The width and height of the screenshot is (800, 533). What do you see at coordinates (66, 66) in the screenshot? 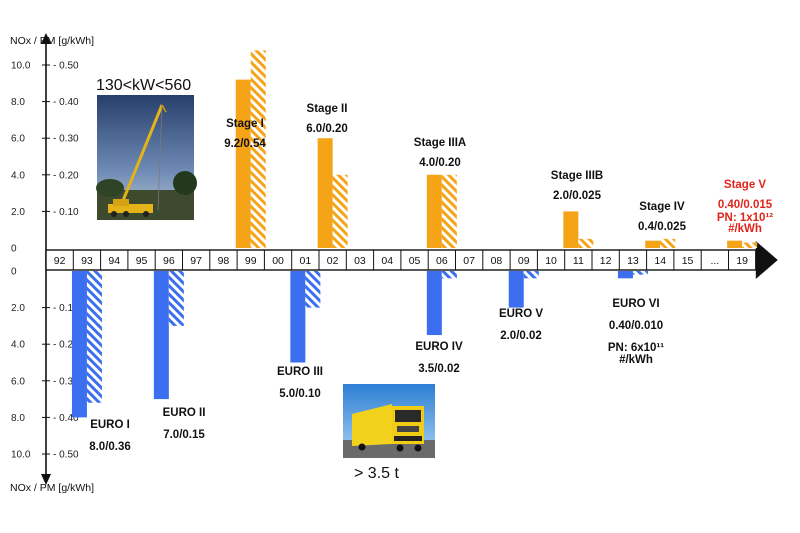
I see `pm-tick-upper: - 0.50` at bounding box center [66, 66].